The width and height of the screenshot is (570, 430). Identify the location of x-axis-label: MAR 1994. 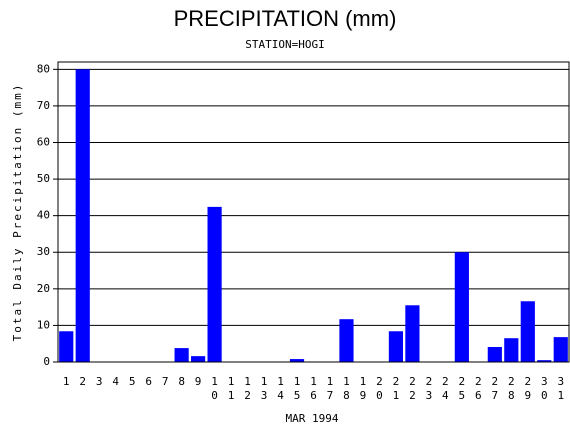
(312, 418).